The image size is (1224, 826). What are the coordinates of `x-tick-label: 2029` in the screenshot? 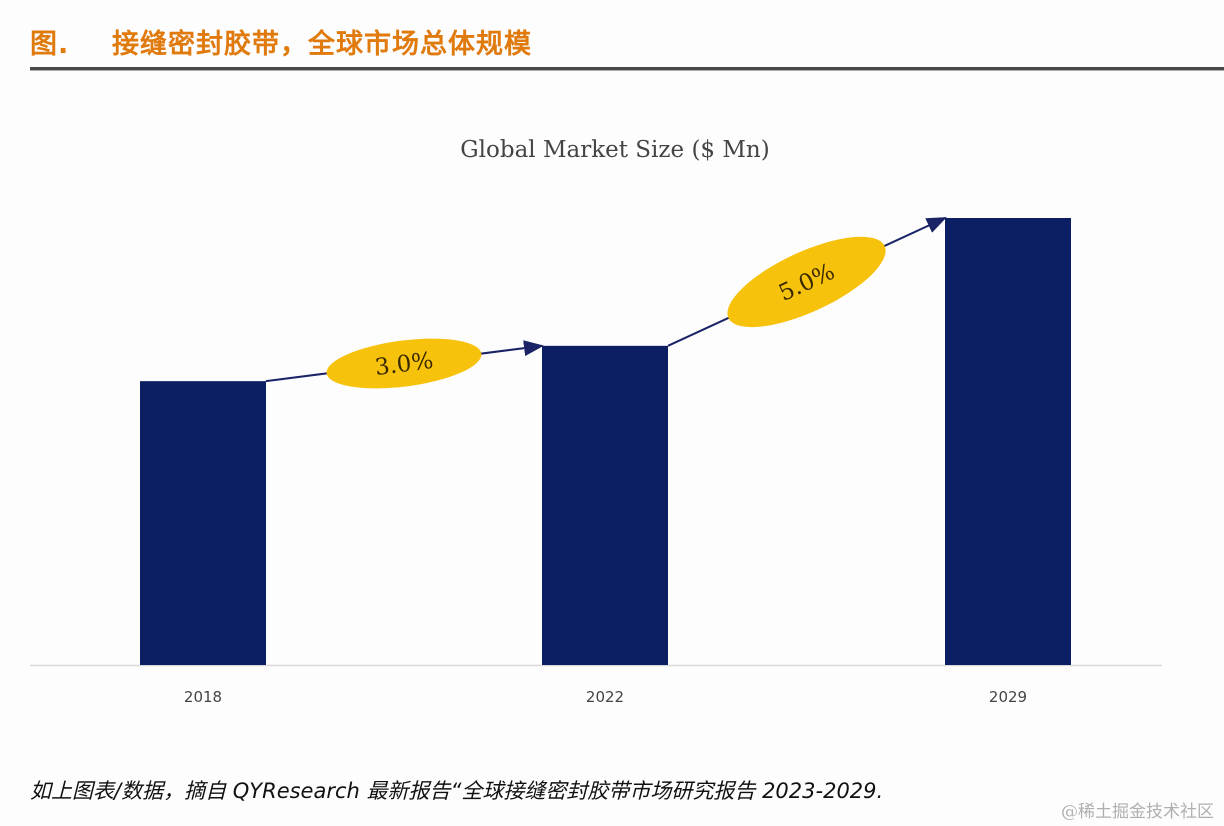 It's located at (1008, 697).